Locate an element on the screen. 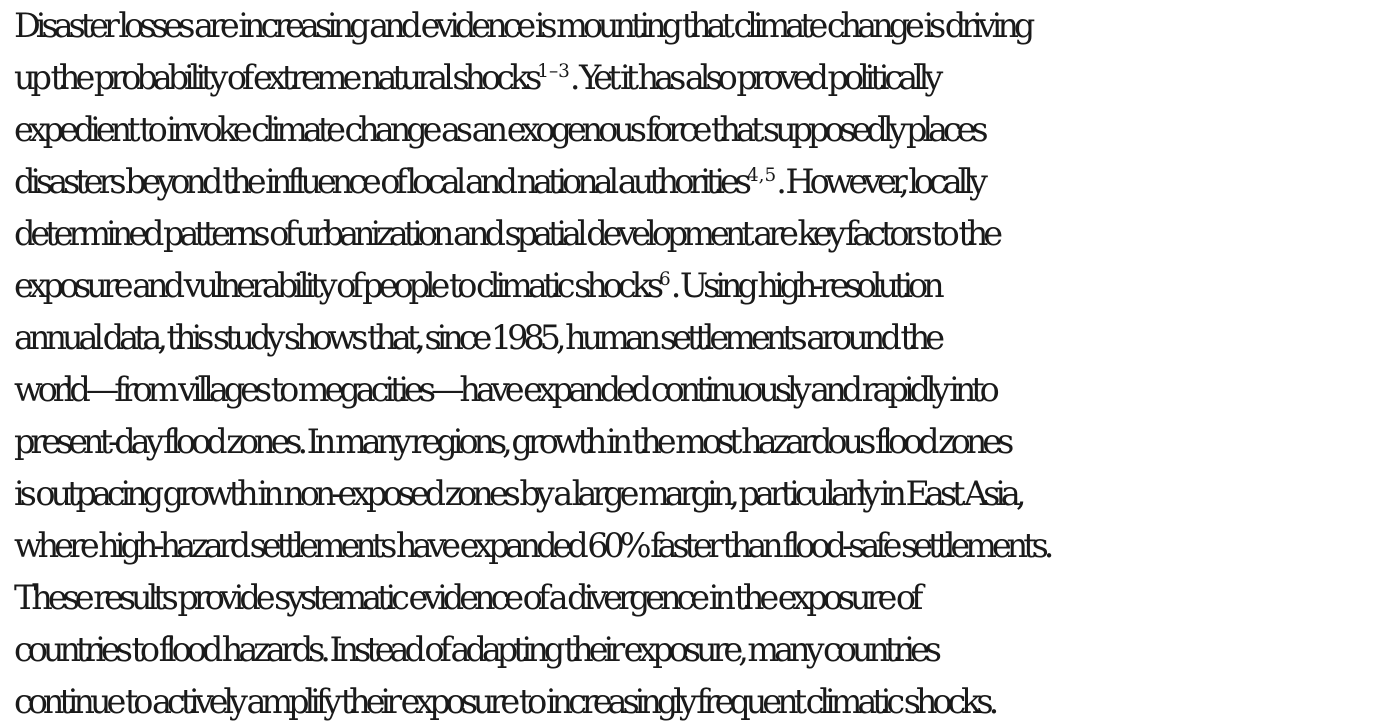  text-segment: . Using high-resolution is located at coordinates (807, 285).